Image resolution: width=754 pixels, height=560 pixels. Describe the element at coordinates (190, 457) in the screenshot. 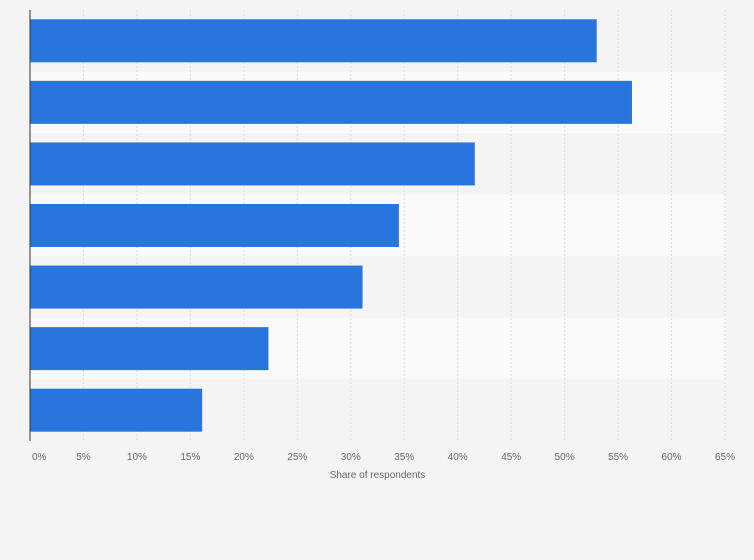

I see `x-tick-label-15: 15%` at that location.